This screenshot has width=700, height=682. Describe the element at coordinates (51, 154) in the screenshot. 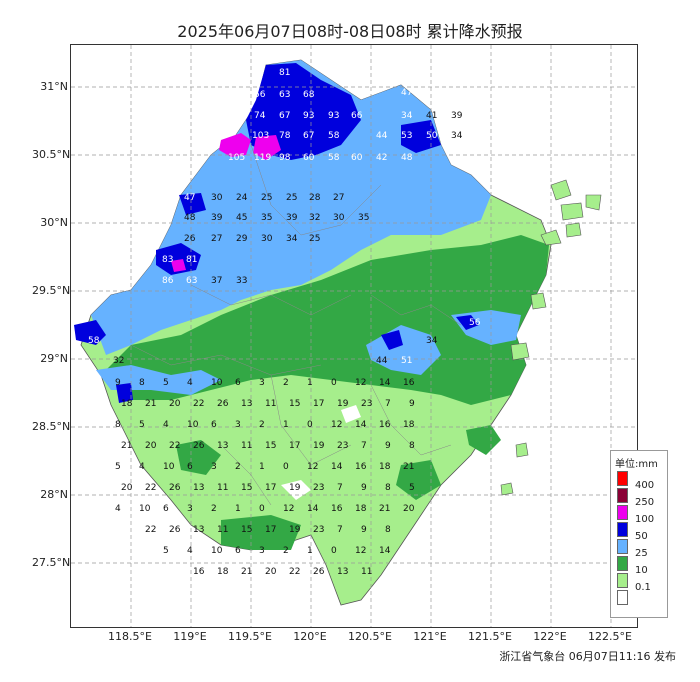

I see `lat-label: 30.5°N` at that location.